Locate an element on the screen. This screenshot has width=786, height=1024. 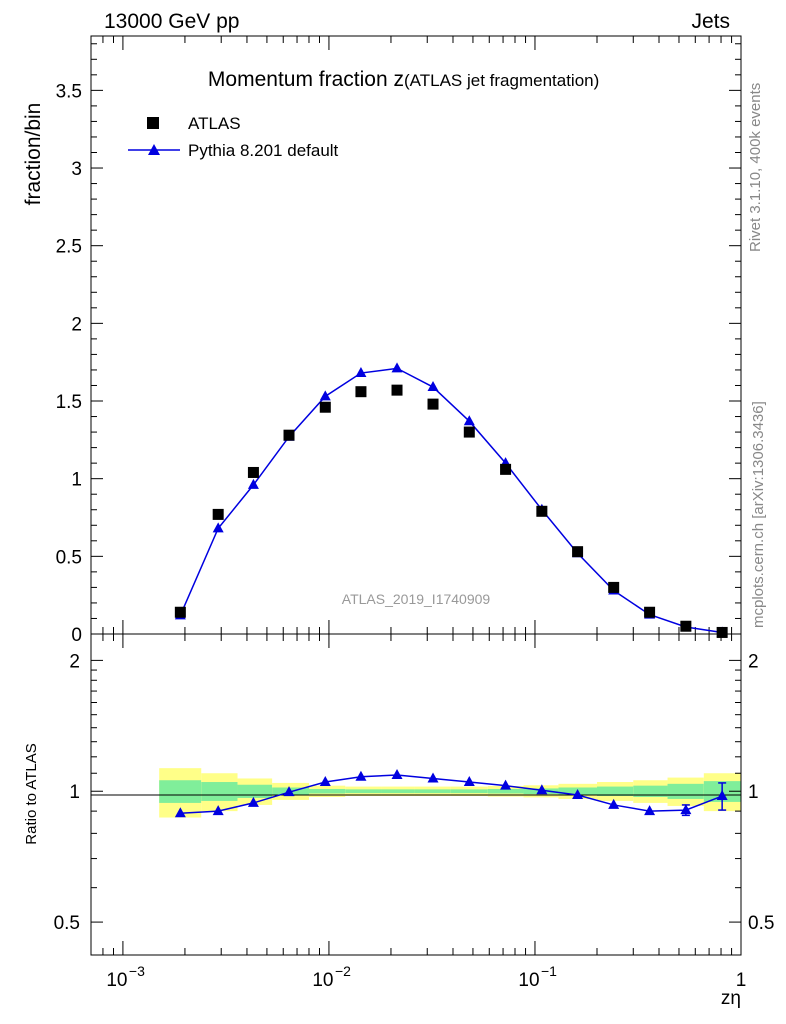
xtick-exponent: −3 is located at coordinates (137, 971).